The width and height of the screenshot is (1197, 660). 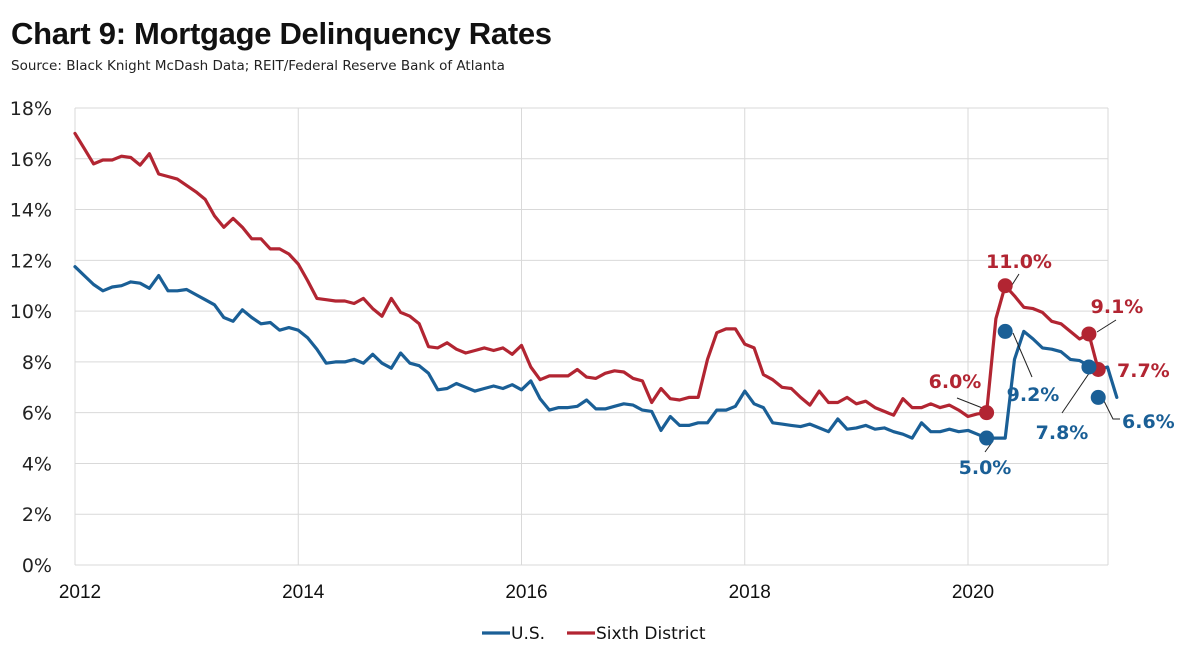 What do you see at coordinates (1148, 422) in the screenshot?
I see `data-label: 6.6%` at bounding box center [1148, 422].